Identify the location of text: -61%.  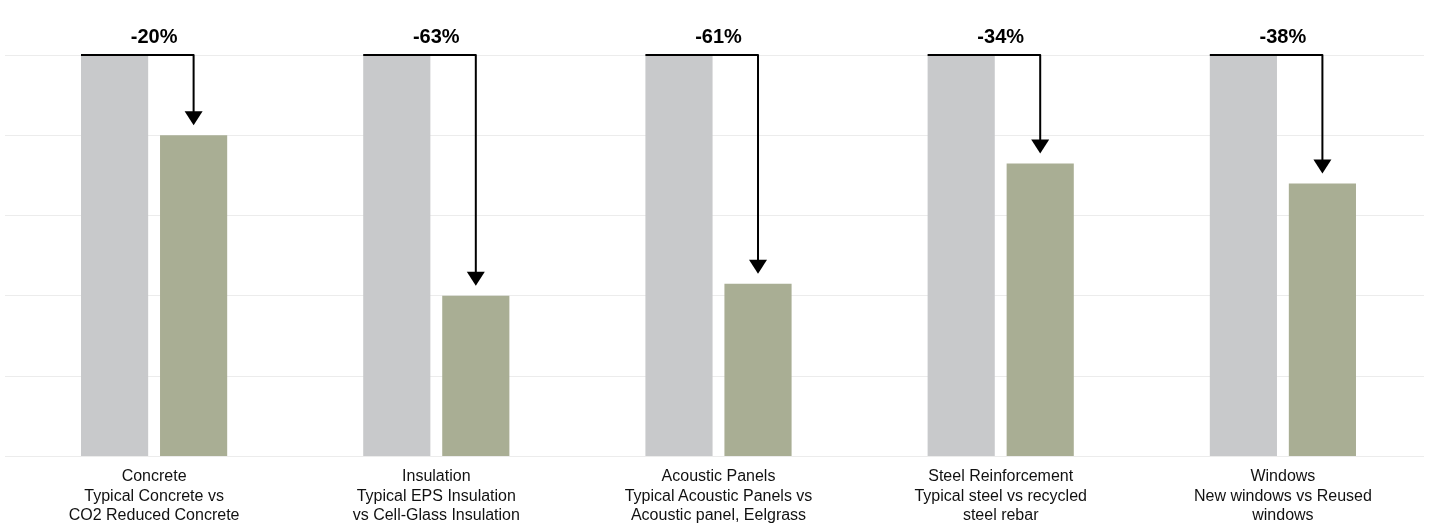
(719, 35).